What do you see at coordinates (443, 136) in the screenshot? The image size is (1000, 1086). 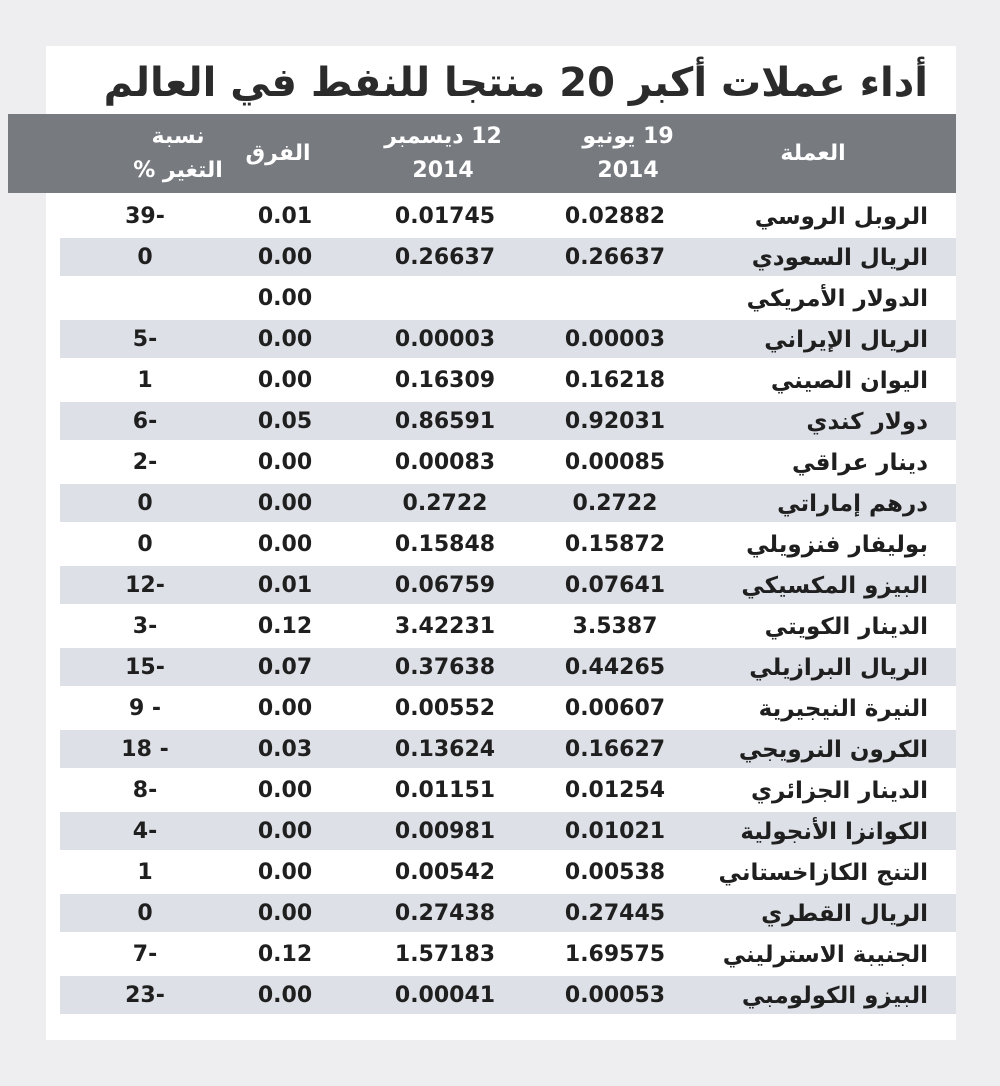 I see `header-dec-line1: 12 ديسمبر` at bounding box center [443, 136].